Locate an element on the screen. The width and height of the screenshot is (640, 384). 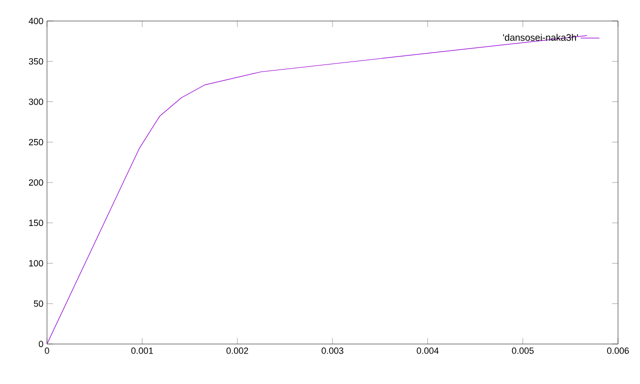
x-tick-label: 0.004 is located at coordinates (427, 351).